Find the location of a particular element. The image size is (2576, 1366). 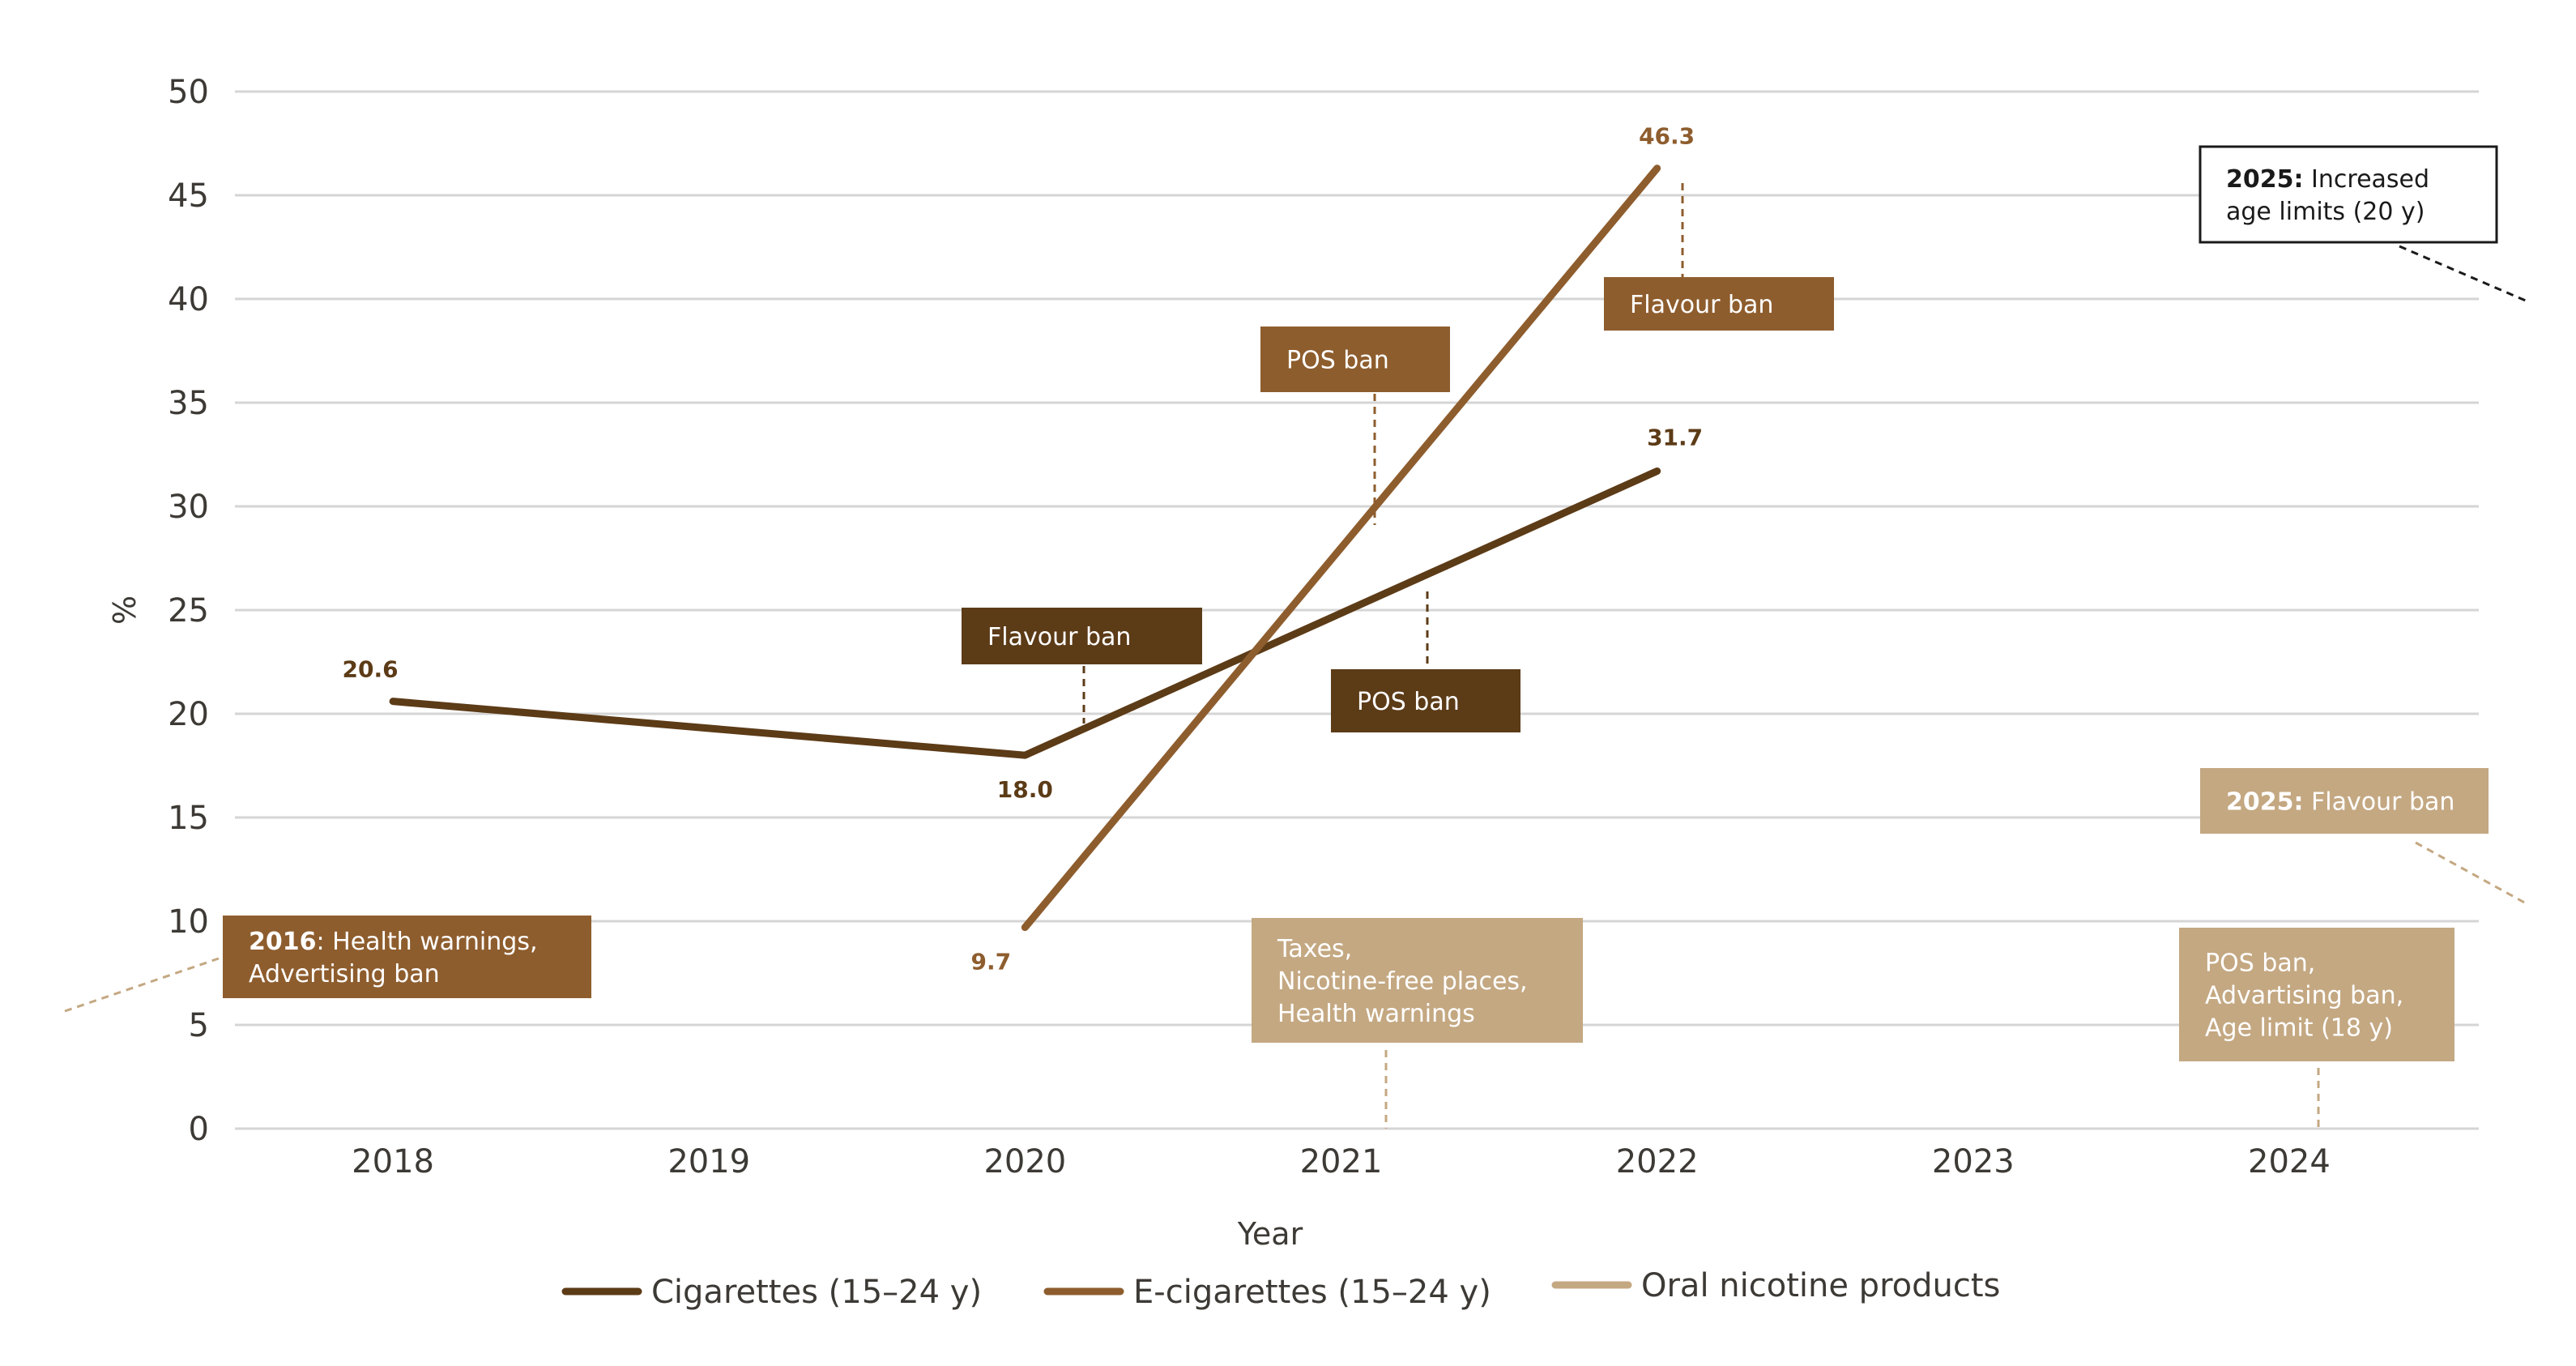

annotation-line: age limits (20 y) is located at coordinates (2325, 212).